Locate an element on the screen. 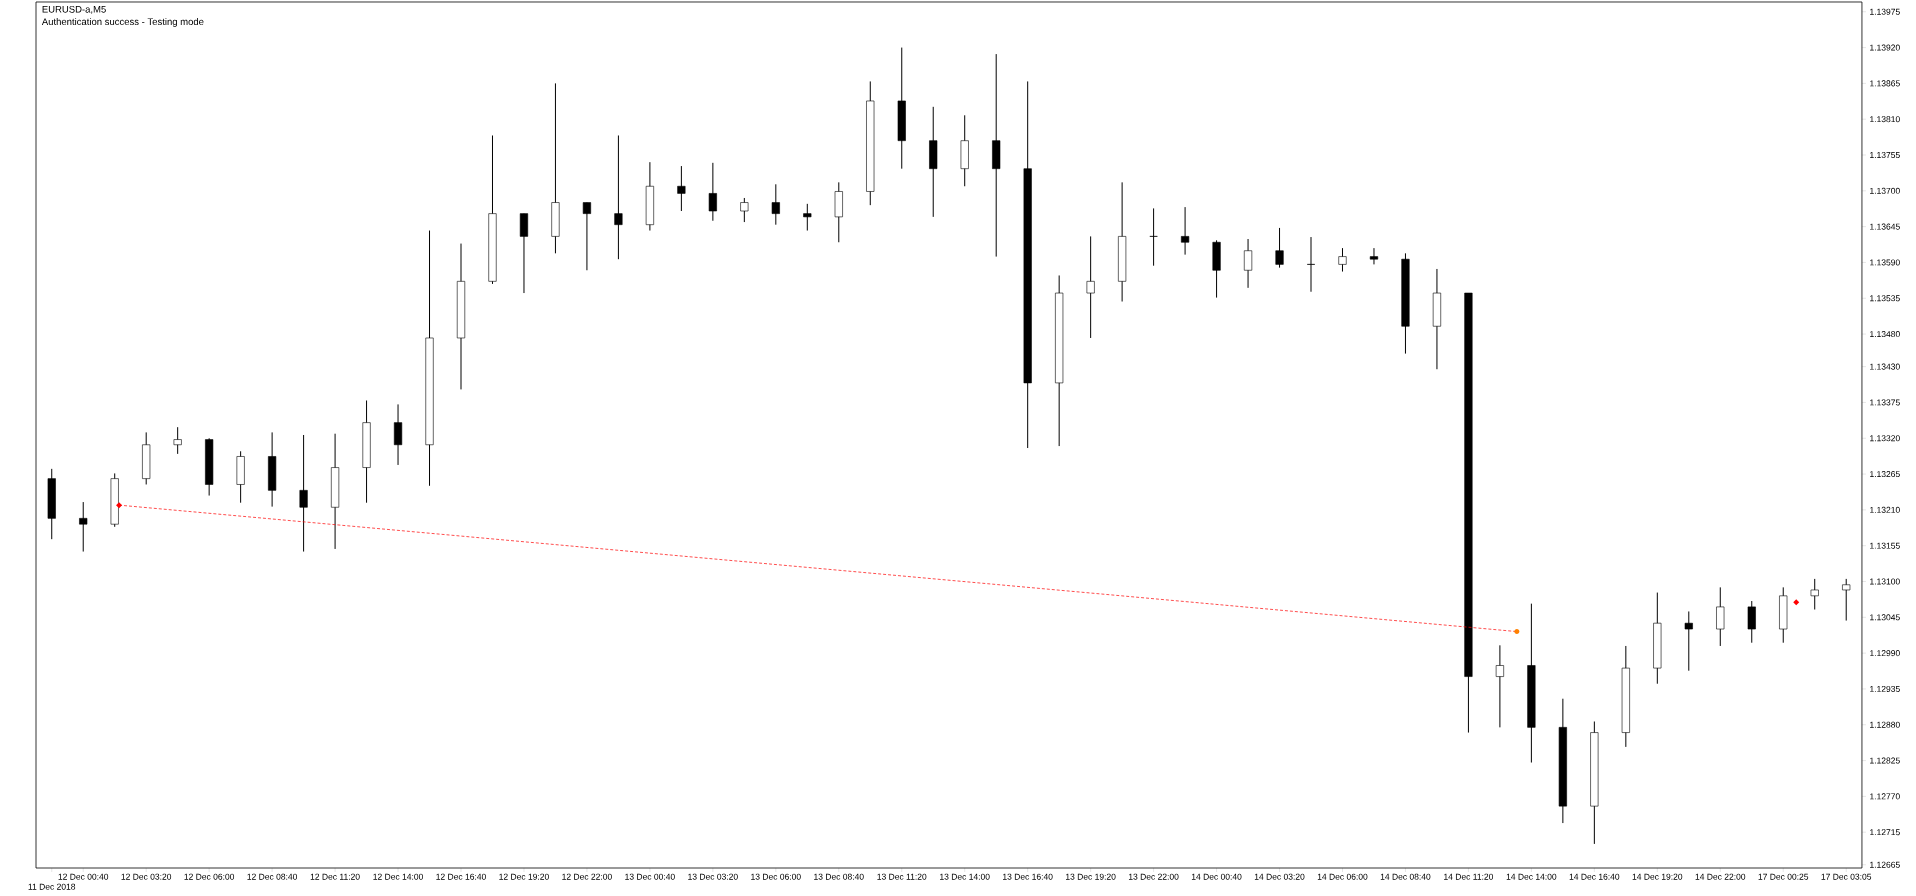 Image resolution: width=1916 pixels, height=896 pixels. x-tick-label: 11 Dec 2018 is located at coordinates (52, 886).